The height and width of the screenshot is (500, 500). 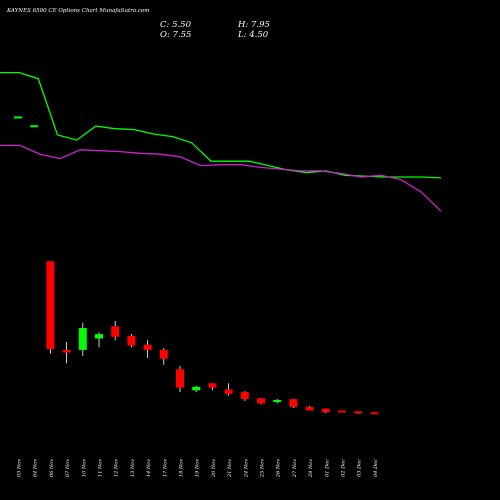 I want to click on x-tick-label: 04 Nov, so click(x=36, y=468).